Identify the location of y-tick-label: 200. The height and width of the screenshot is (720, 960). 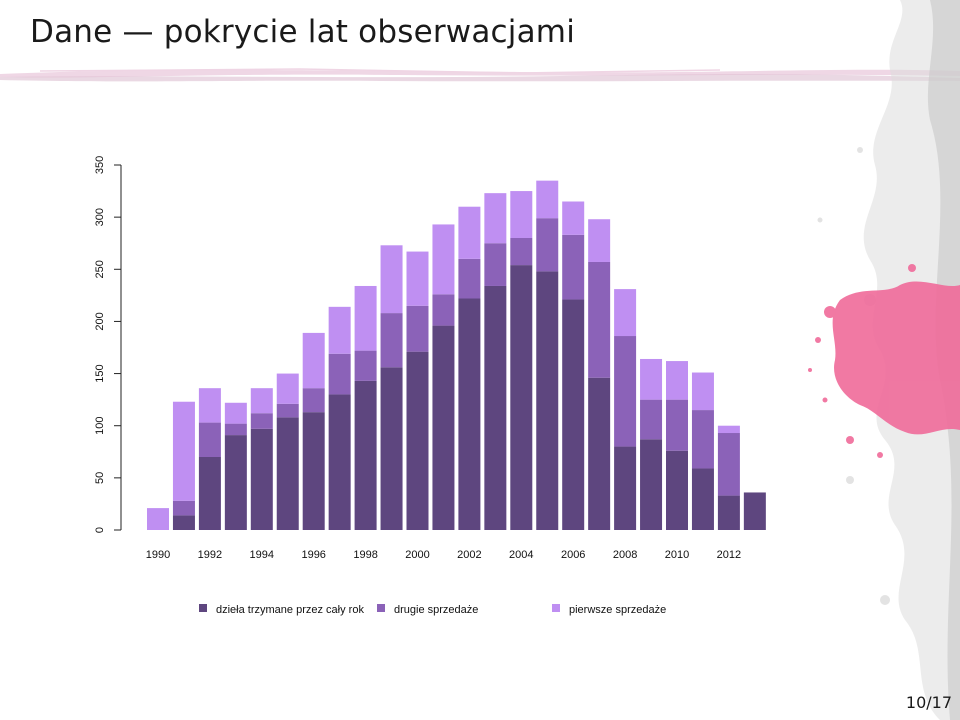
(100, 321).